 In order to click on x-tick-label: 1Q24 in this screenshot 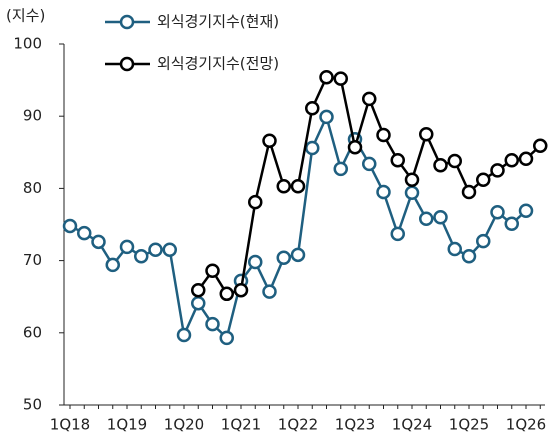, I will do `click(412, 425)`.